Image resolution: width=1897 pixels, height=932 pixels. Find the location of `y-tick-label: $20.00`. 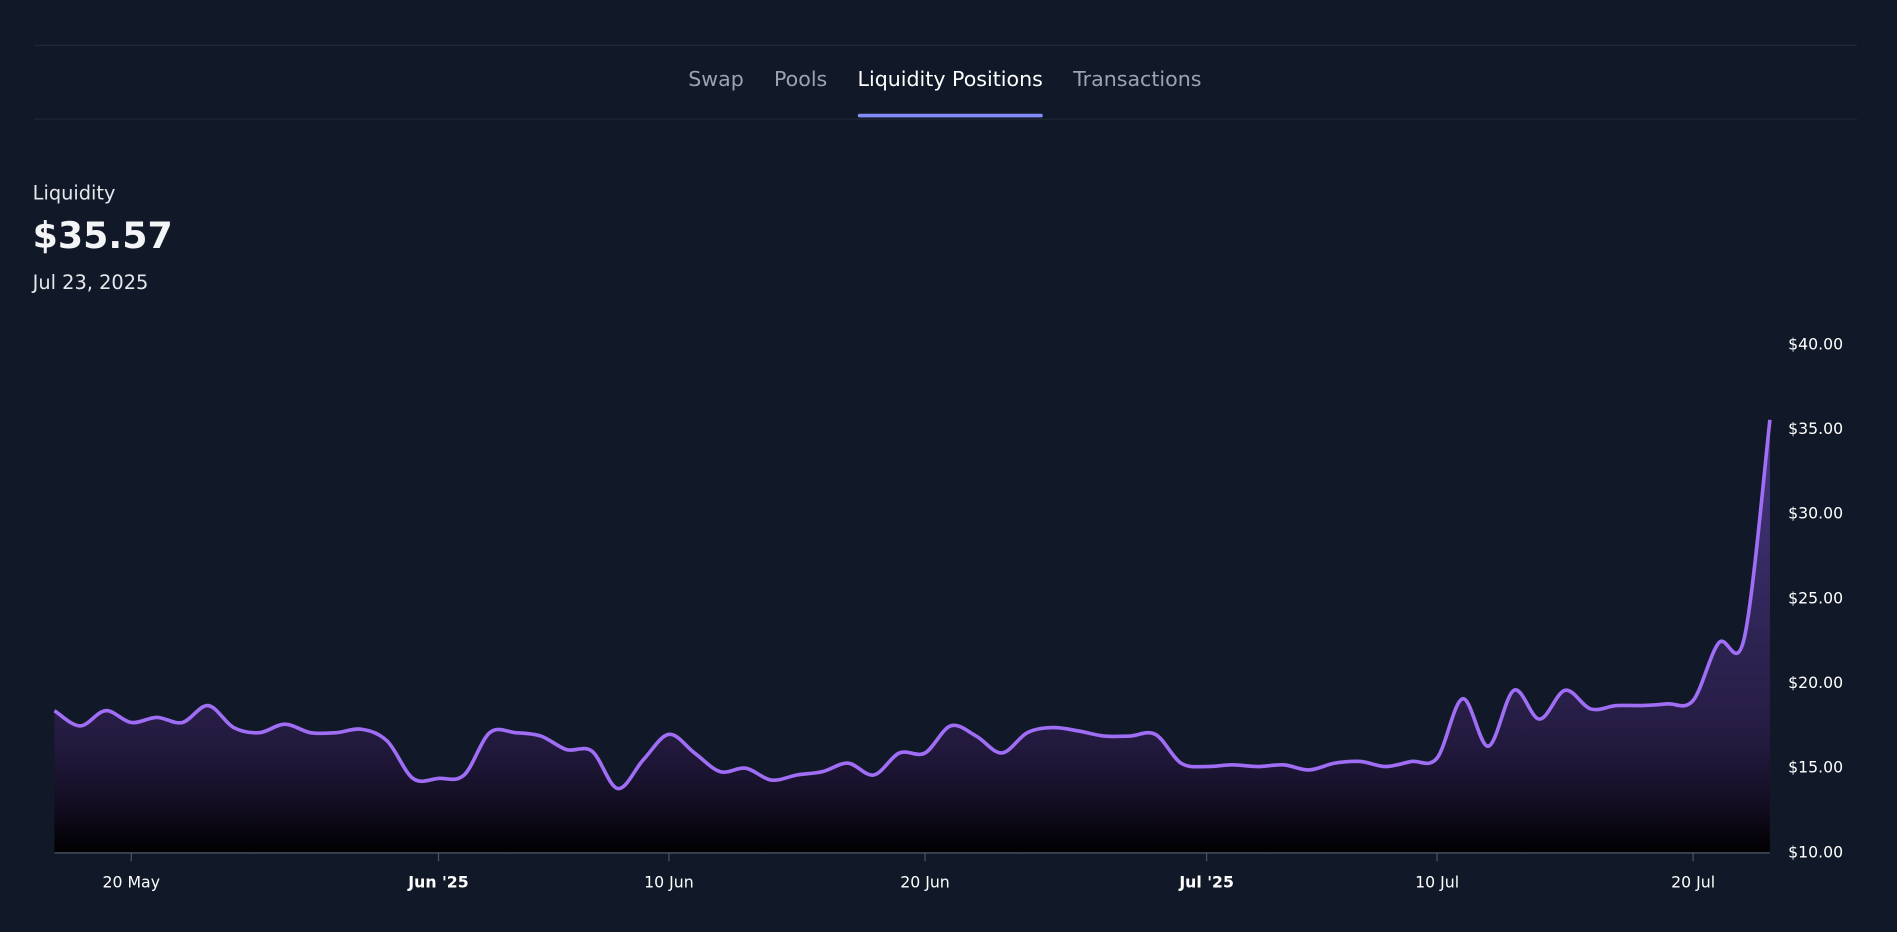

y-tick-label: $20.00 is located at coordinates (1815, 682).